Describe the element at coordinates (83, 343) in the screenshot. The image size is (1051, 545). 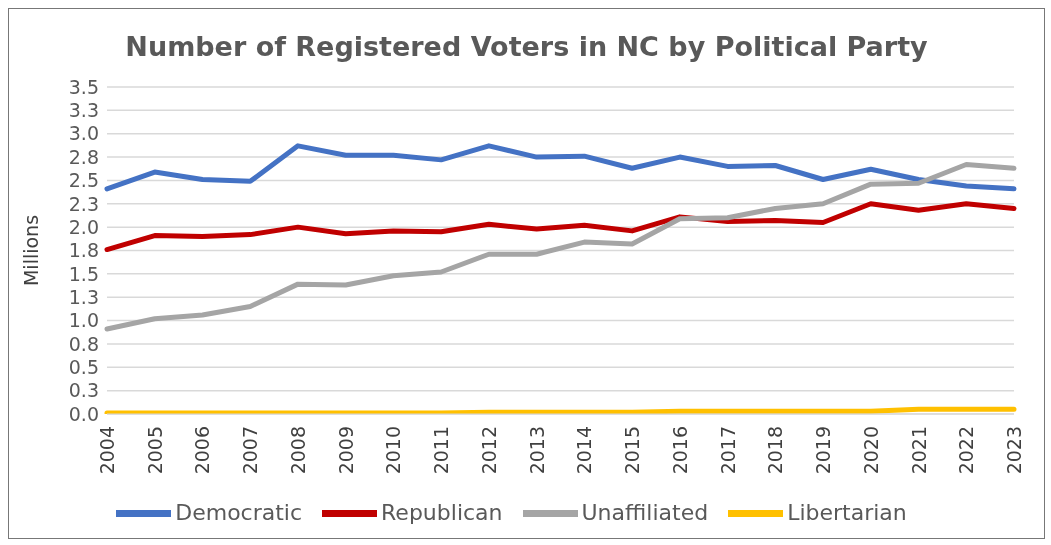
I see `y-tick-label: 0.8` at that location.